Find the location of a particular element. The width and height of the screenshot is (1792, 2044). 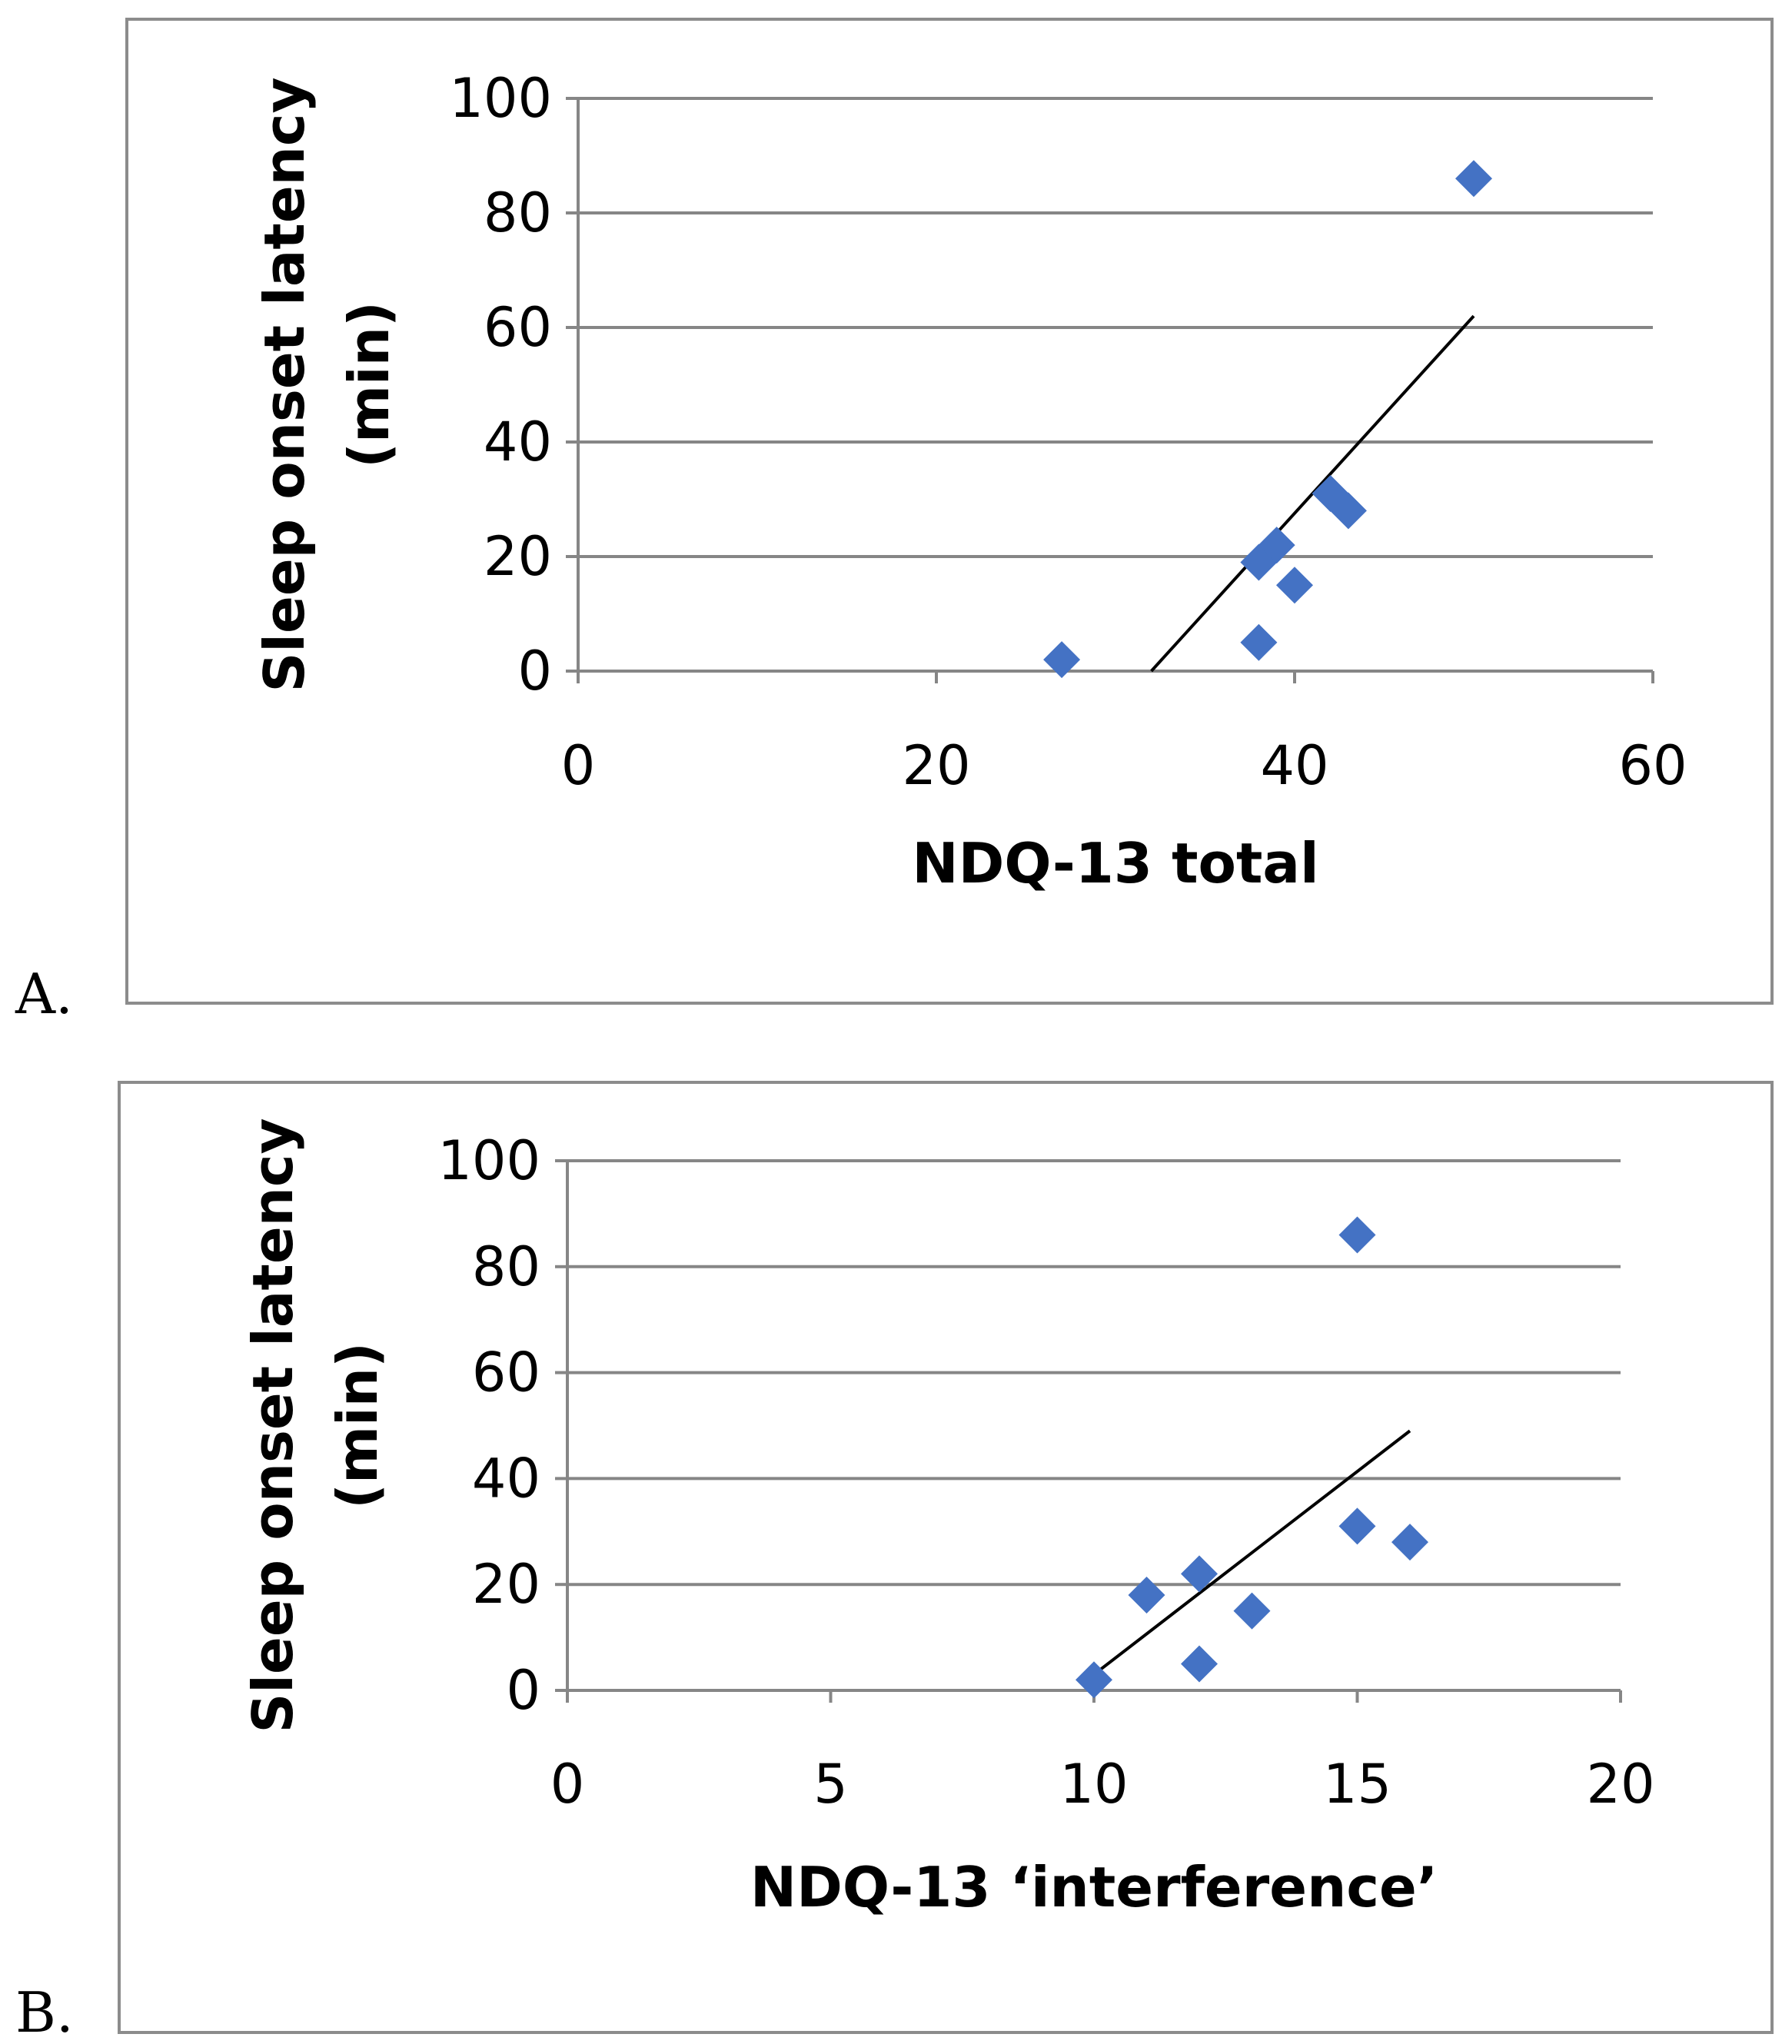

x-tick-label: 10 is located at coordinates (1093, 1785).